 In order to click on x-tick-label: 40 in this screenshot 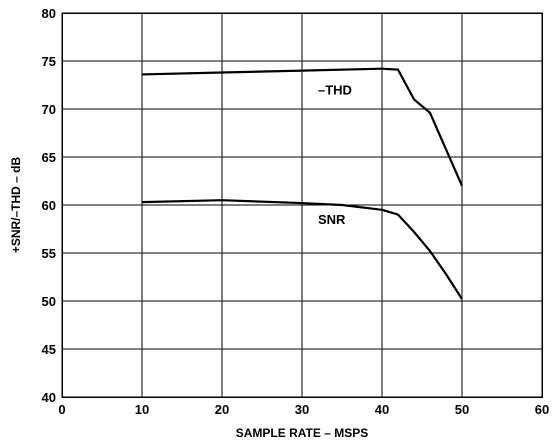, I will do `click(382, 409)`.